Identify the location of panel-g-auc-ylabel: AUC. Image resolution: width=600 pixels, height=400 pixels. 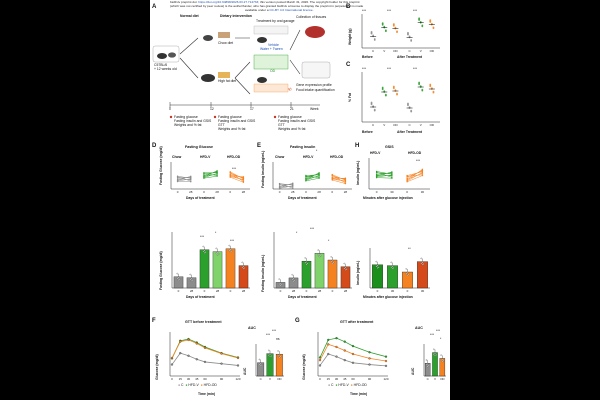
(413, 371).